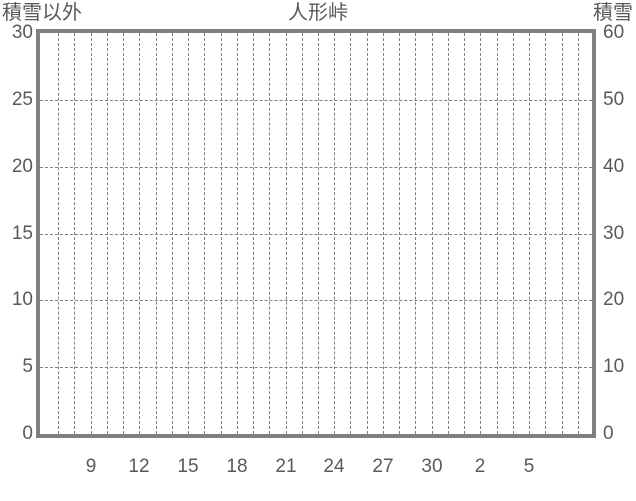 The width and height of the screenshot is (636, 501). What do you see at coordinates (27, 367) in the screenshot?
I see `left-tick-label: 5` at bounding box center [27, 367].